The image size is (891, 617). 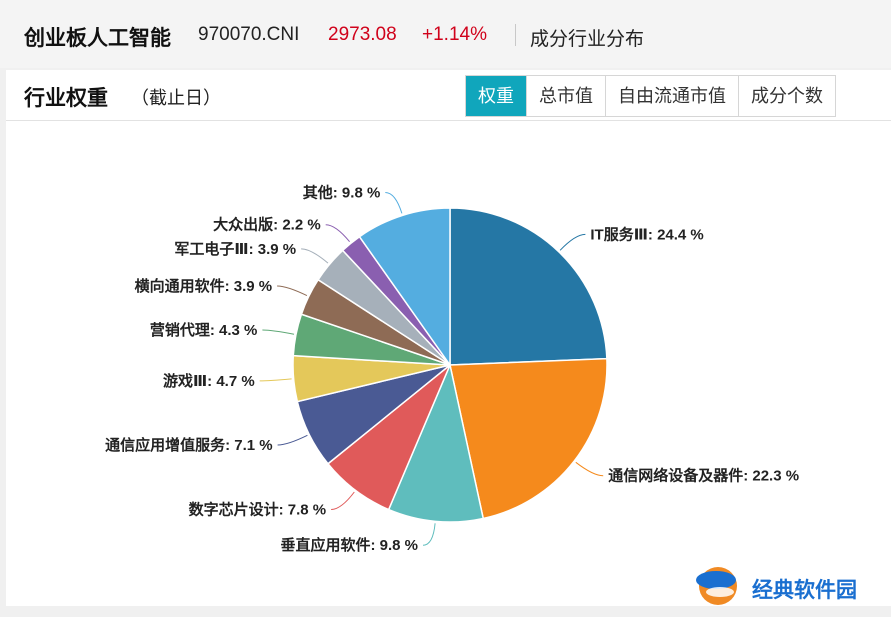 What do you see at coordinates (66, 98) in the screenshot?
I see `panel-title: 行业权重` at bounding box center [66, 98].